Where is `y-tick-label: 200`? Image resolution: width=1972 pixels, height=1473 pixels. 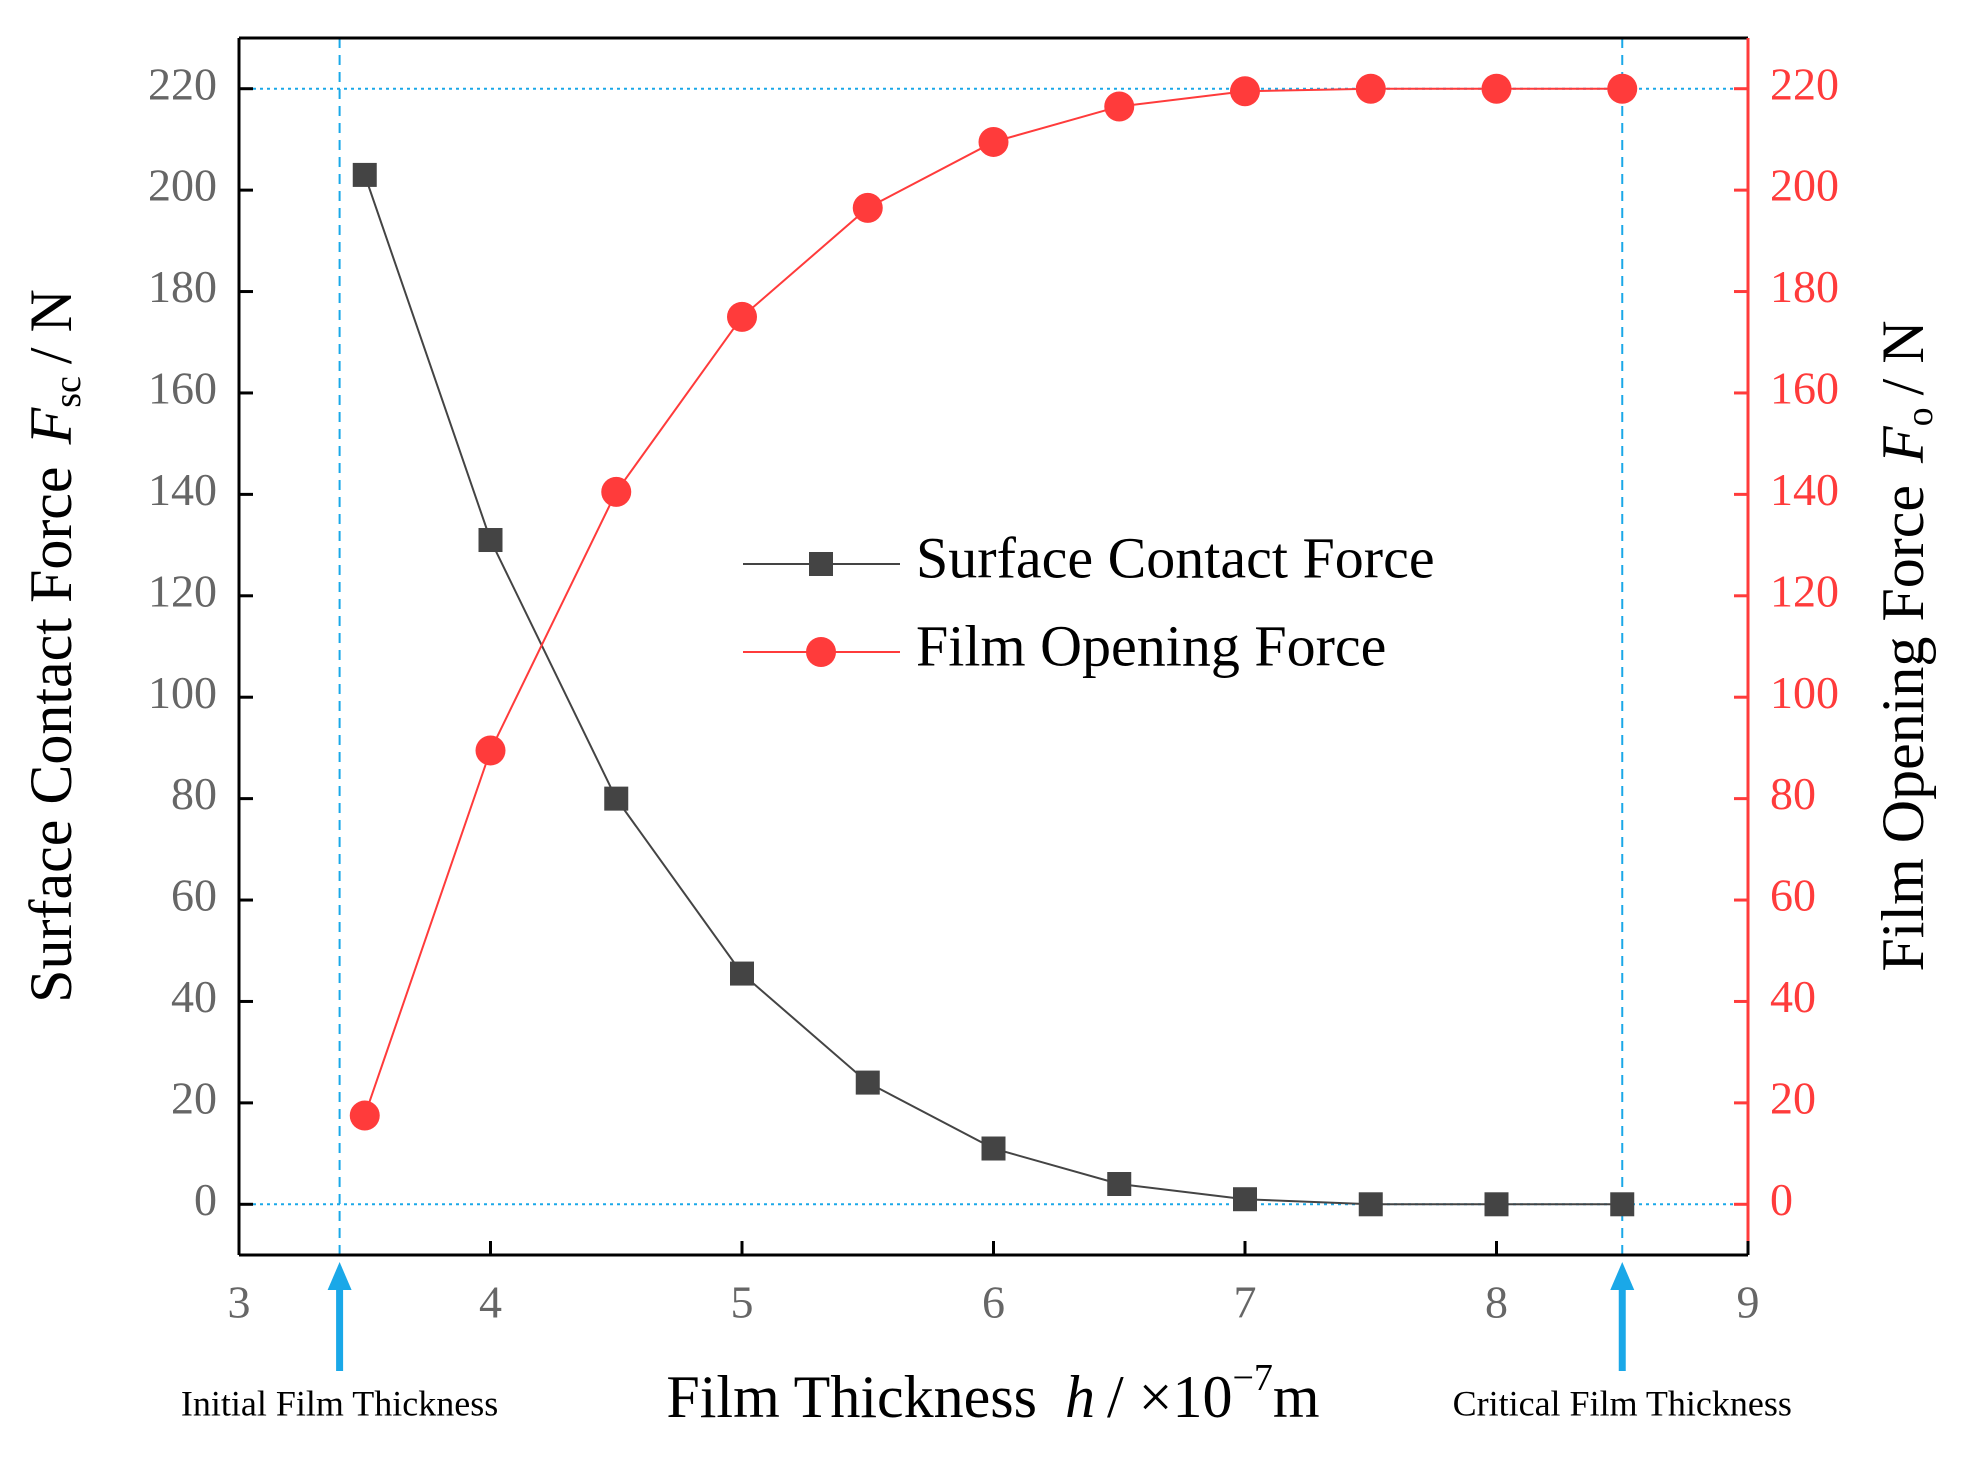 y-tick-label: 200 is located at coordinates (182, 185).